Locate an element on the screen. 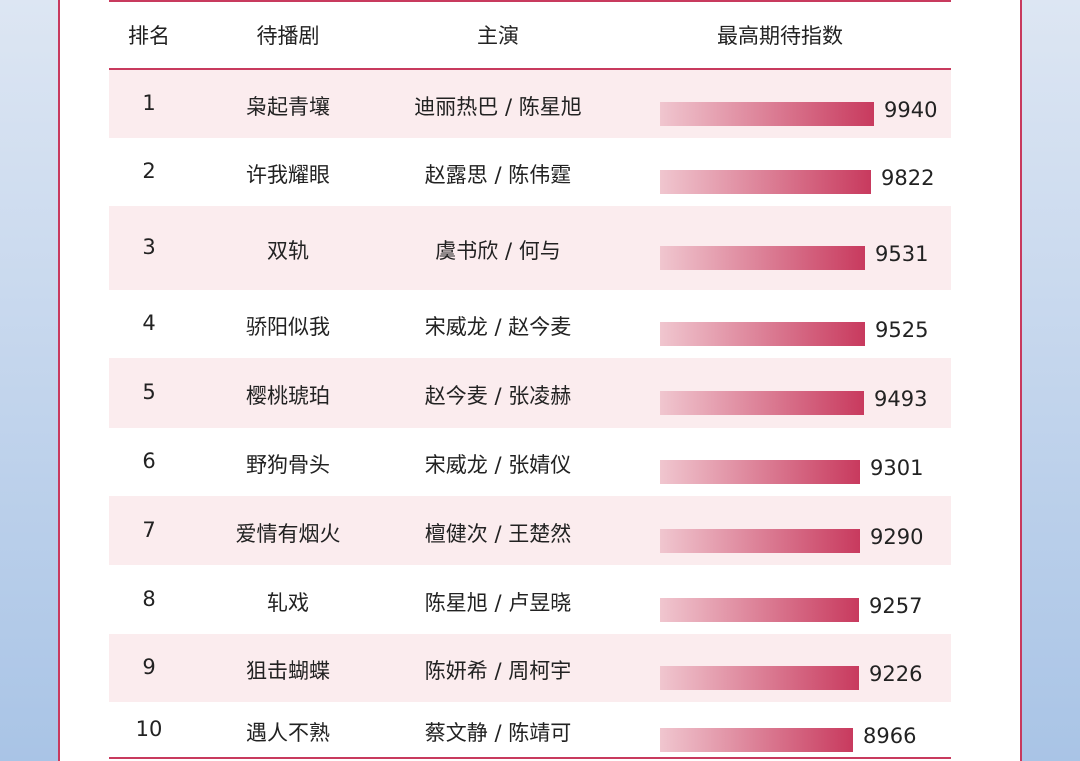  cast-names: 蔡文静 / 陈靖可 is located at coordinates (498, 732).